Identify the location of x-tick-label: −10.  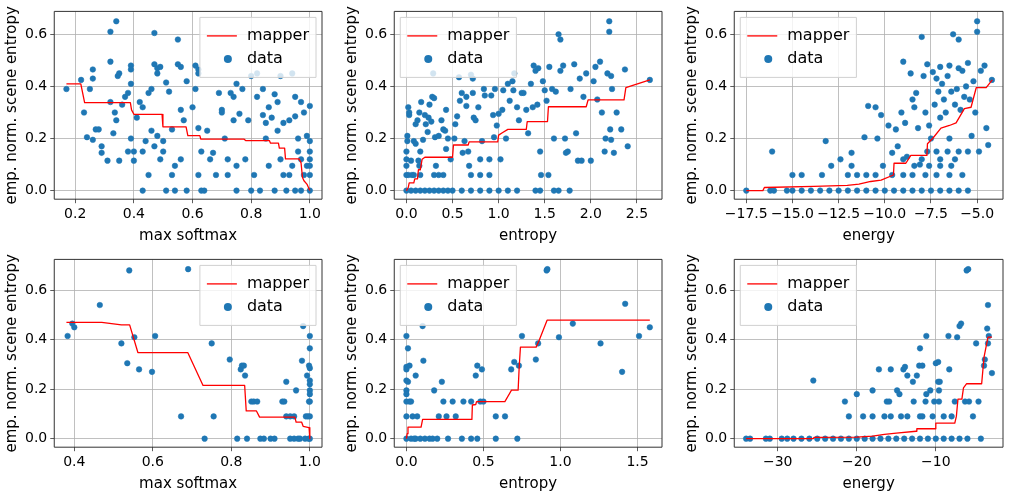
(936, 461).